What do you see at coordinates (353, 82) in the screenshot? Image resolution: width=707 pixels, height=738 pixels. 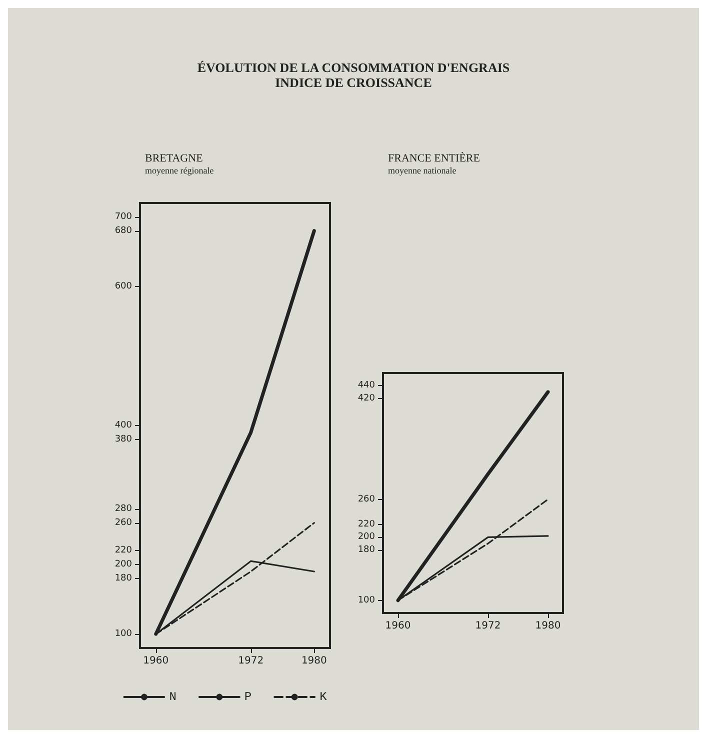 I see `text: INDICE DE CROISSANCE` at bounding box center [353, 82].